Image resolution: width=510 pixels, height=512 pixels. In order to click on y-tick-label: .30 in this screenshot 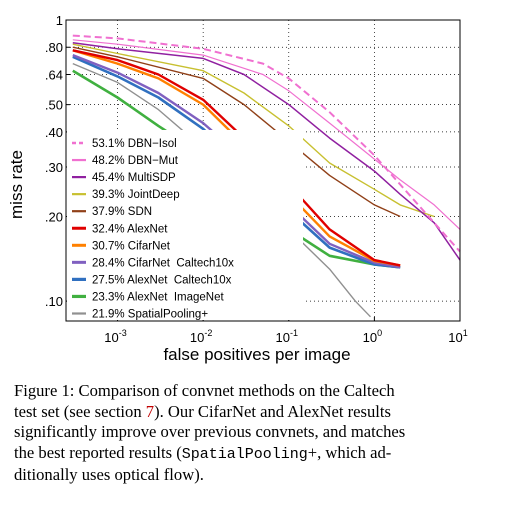, I will do `click(54, 167)`.